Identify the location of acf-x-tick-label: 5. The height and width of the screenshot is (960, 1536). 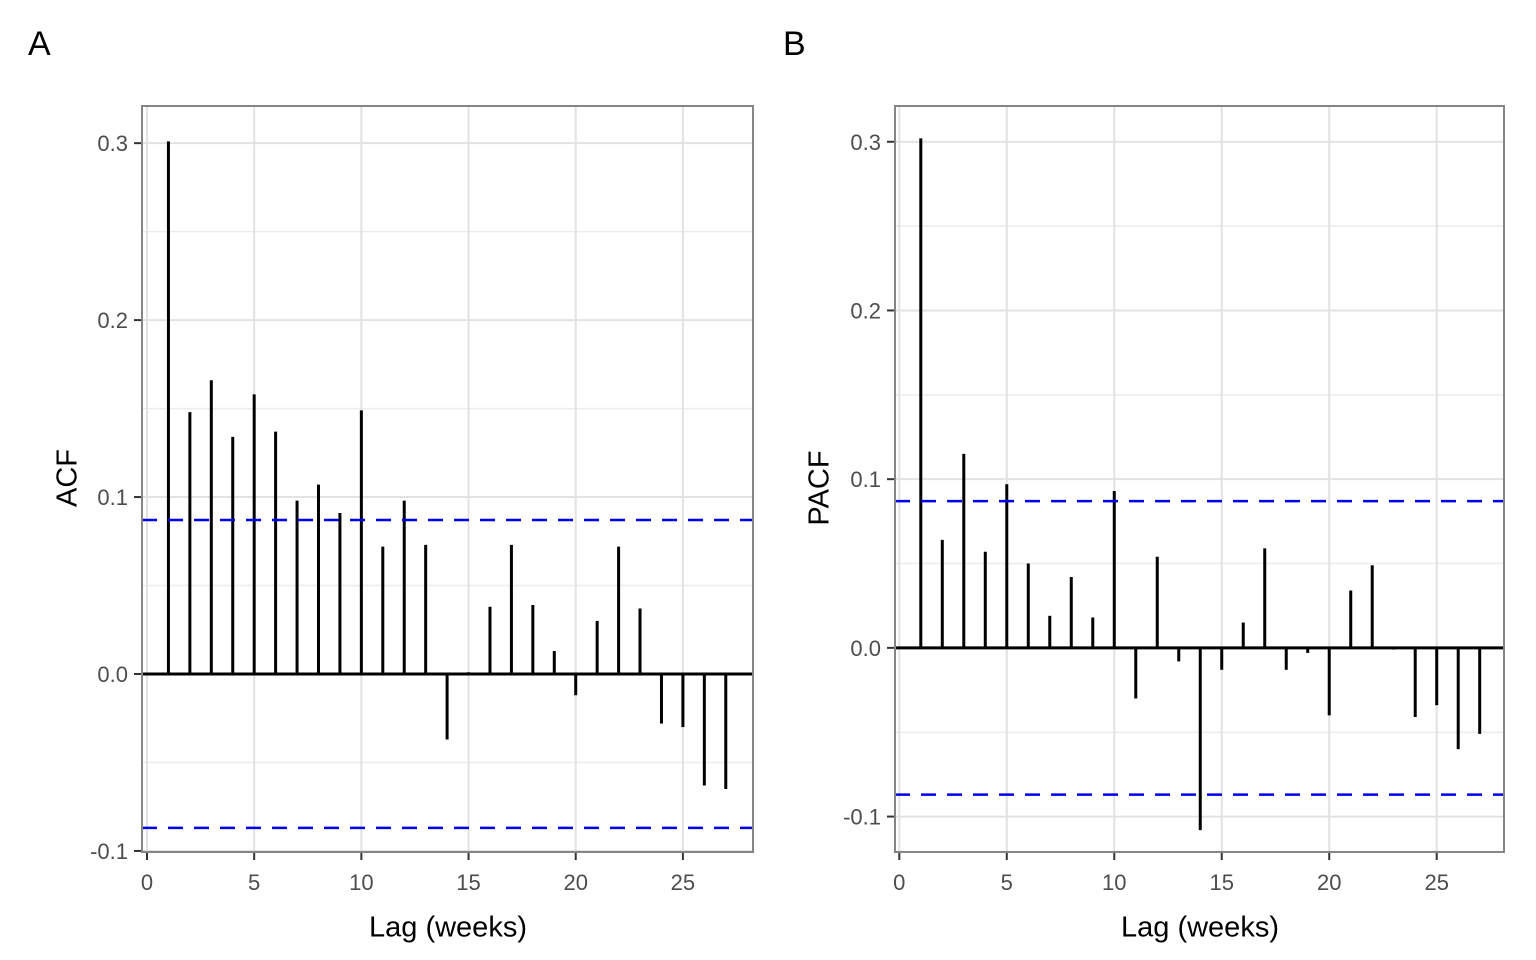
(254, 882).